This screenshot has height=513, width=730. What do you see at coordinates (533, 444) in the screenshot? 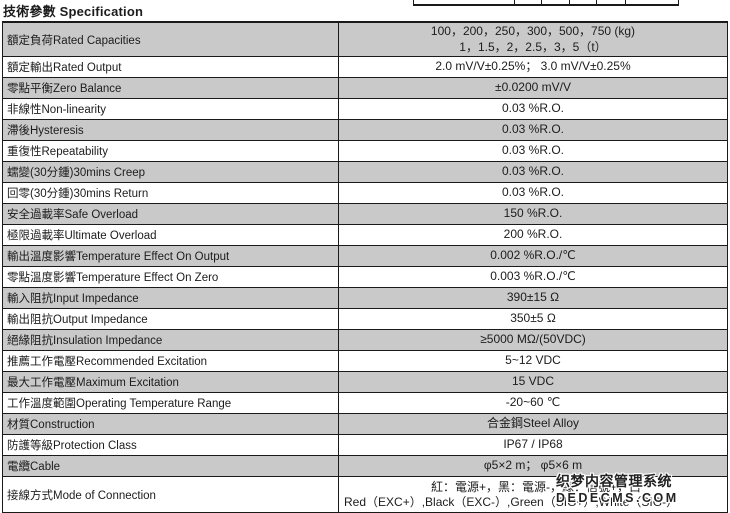
I see `row-value: IP67 / IP68` at bounding box center [533, 444].